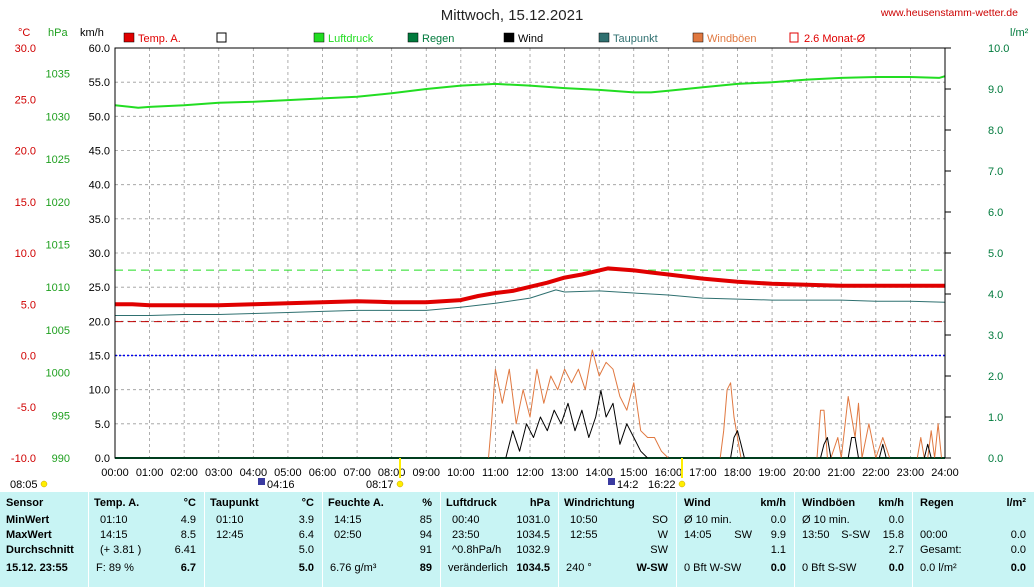  I want to click on temp-tick-label: 10.0, so click(25, 254).